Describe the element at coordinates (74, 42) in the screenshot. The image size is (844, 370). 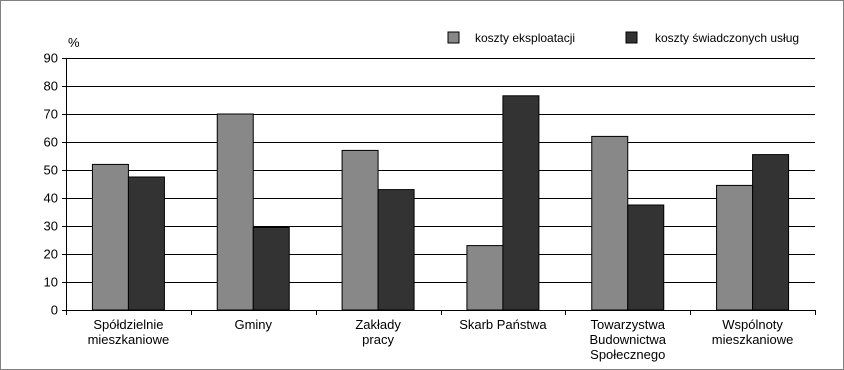
I see `y-axis-unit-label: %` at that location.